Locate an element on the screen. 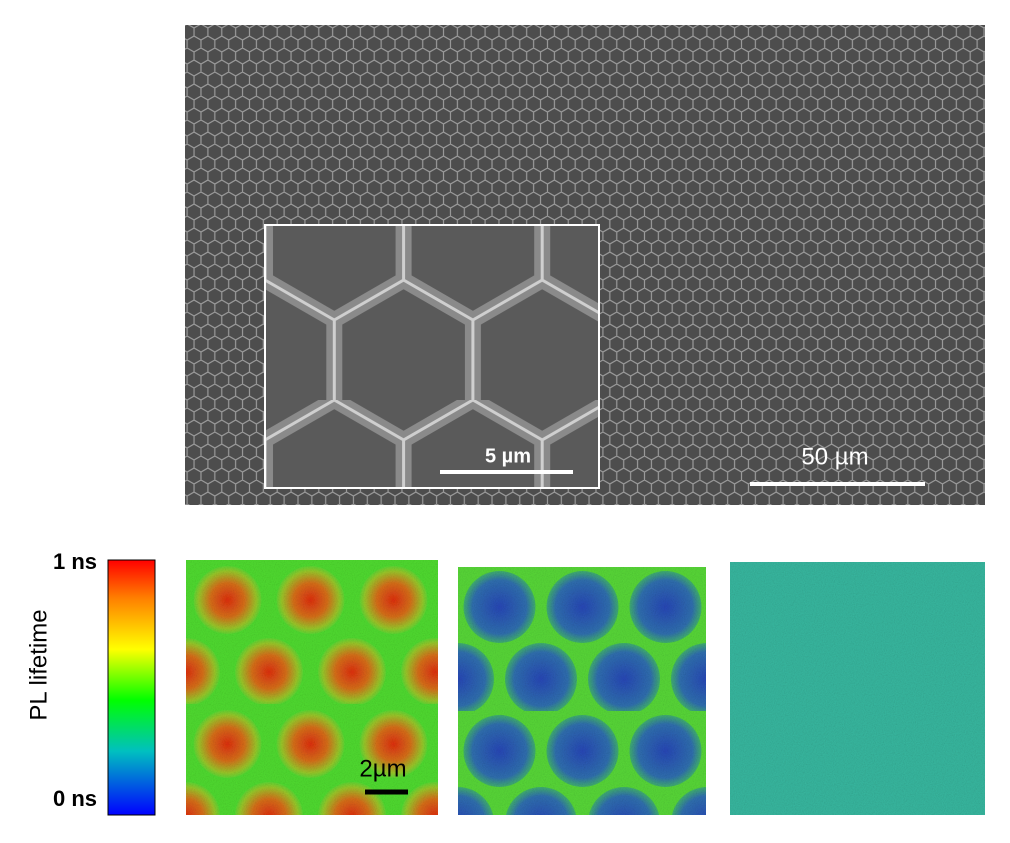  map-scale-label: 2µm is located at coordinates (382, 768).